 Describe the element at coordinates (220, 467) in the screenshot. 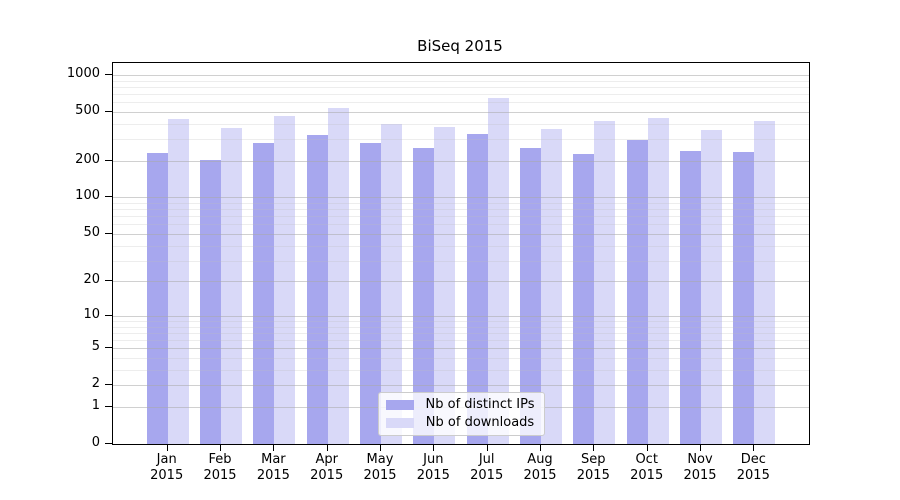

I see `x-tick-label: Feb 2015` at that location.